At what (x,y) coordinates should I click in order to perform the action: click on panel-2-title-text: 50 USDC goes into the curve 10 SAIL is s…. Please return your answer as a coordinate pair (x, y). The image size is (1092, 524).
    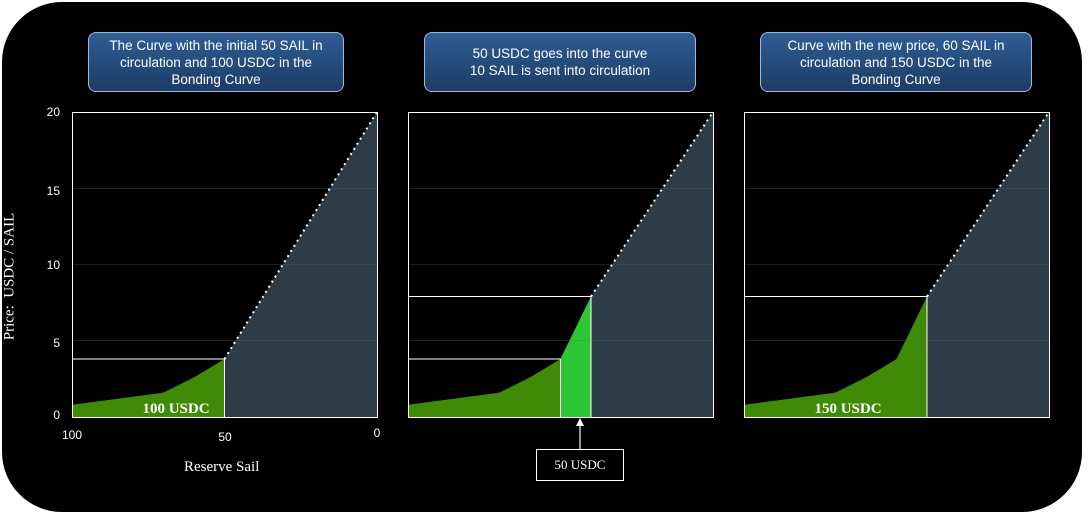
    Looking at the image, I should click on (560, 62).